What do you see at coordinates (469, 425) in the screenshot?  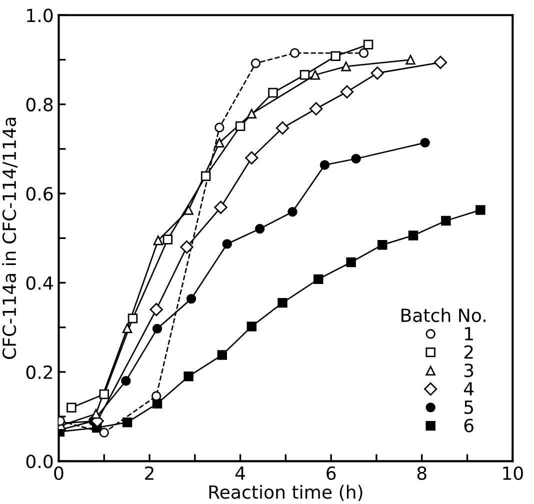 I see `legend-label: 6` at bounding box center [469, 425].